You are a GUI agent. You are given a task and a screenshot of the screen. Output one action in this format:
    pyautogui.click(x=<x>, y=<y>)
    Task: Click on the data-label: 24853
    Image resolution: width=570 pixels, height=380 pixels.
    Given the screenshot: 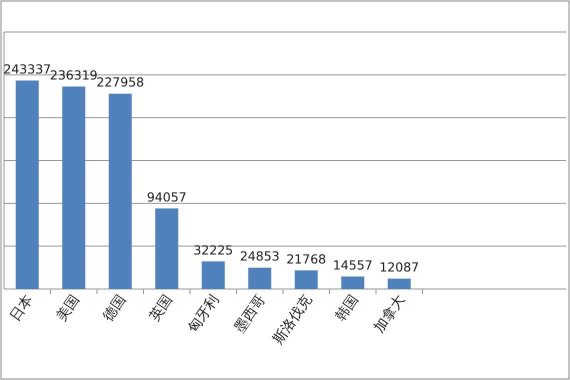 What is the action you would take?
    pyautogui.click(x=260, y=256)
    